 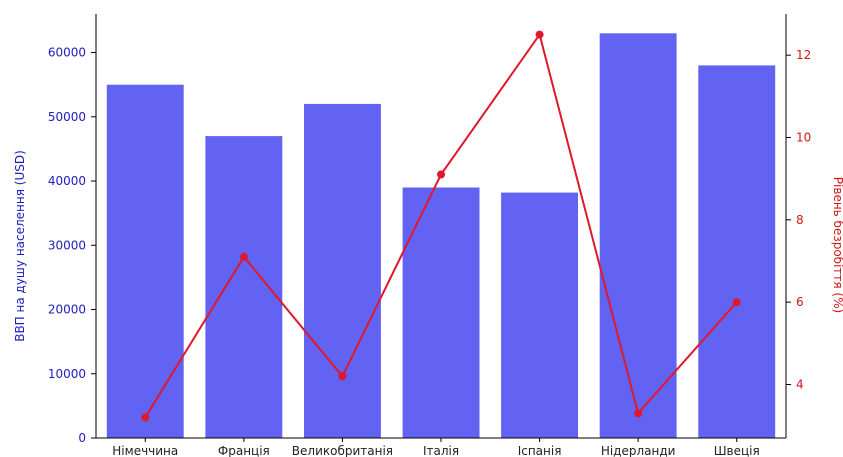 I want to click on category-label: Франція, so click(x=244, y=450).